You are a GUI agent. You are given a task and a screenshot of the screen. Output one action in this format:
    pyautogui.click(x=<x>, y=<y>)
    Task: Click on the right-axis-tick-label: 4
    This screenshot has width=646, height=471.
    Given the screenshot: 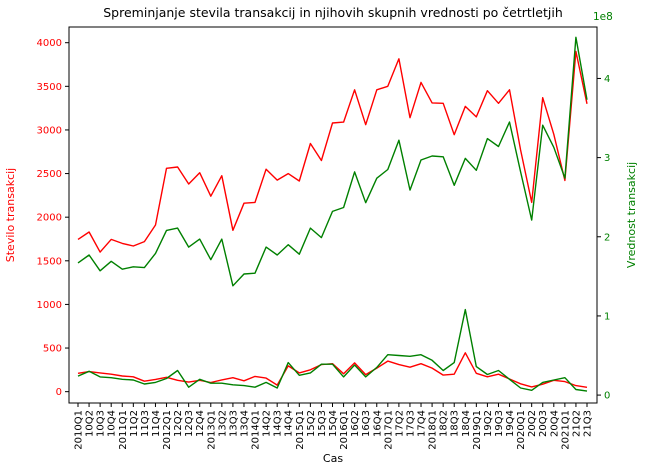 What is the action you would take?
    pyautogui.click(x=607, y=79)
    